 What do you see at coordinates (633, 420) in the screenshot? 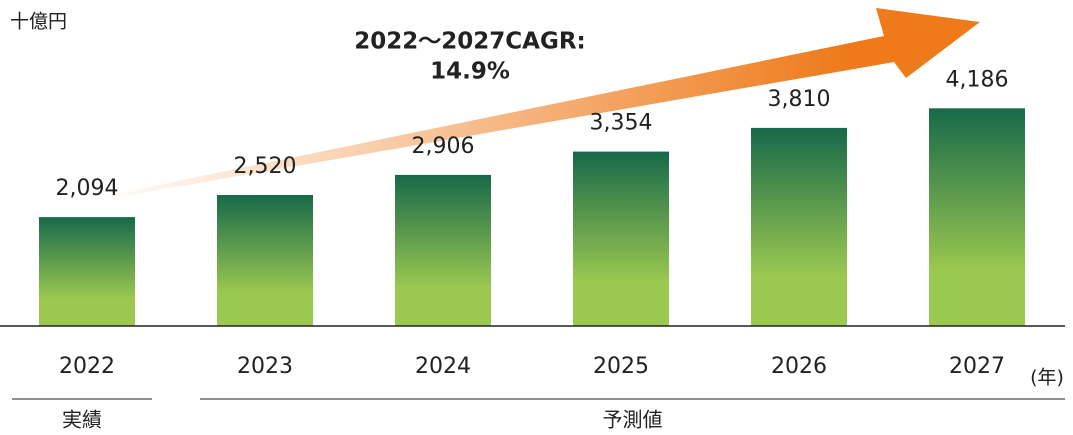
I see `group-label: 予測値` at bounding box center [633, 420].